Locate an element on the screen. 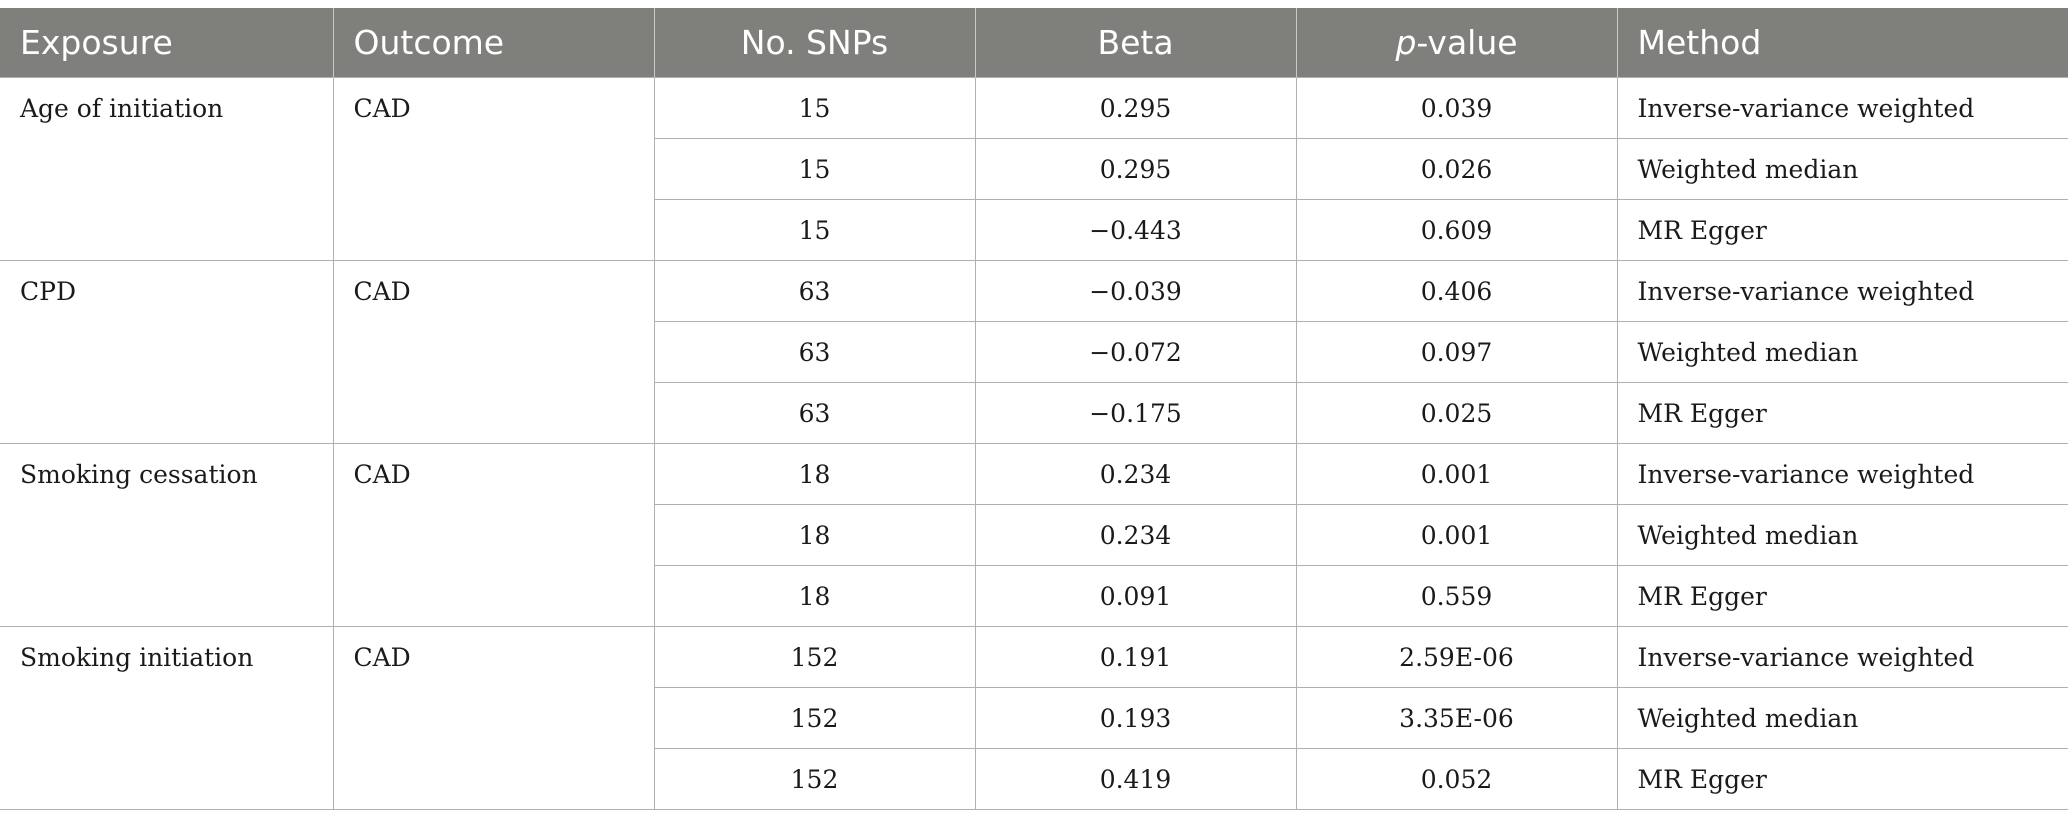  cell-beta: −0.443 is located at coordinates (1135, 230).